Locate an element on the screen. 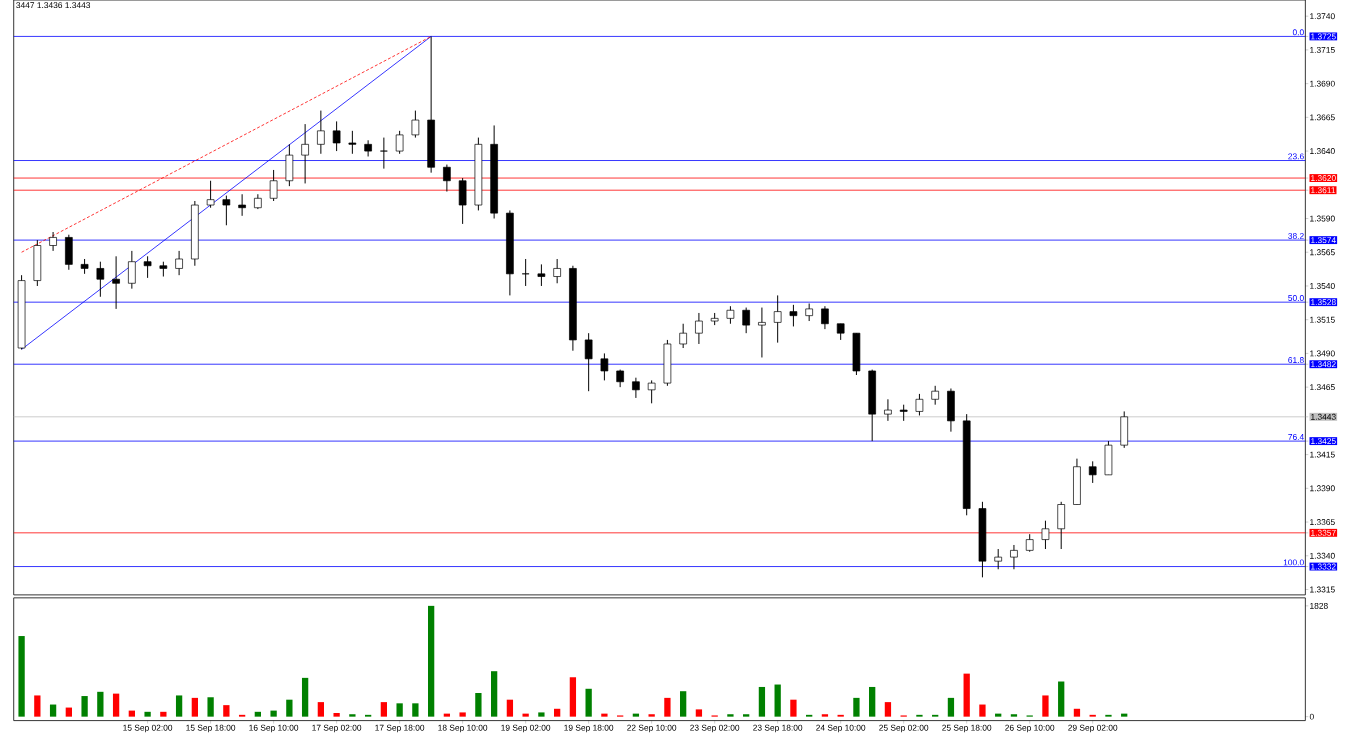 This screenshot has width=1350, height=742. y-tick-label: 1.3590 is located at coordinates (1322, 218).